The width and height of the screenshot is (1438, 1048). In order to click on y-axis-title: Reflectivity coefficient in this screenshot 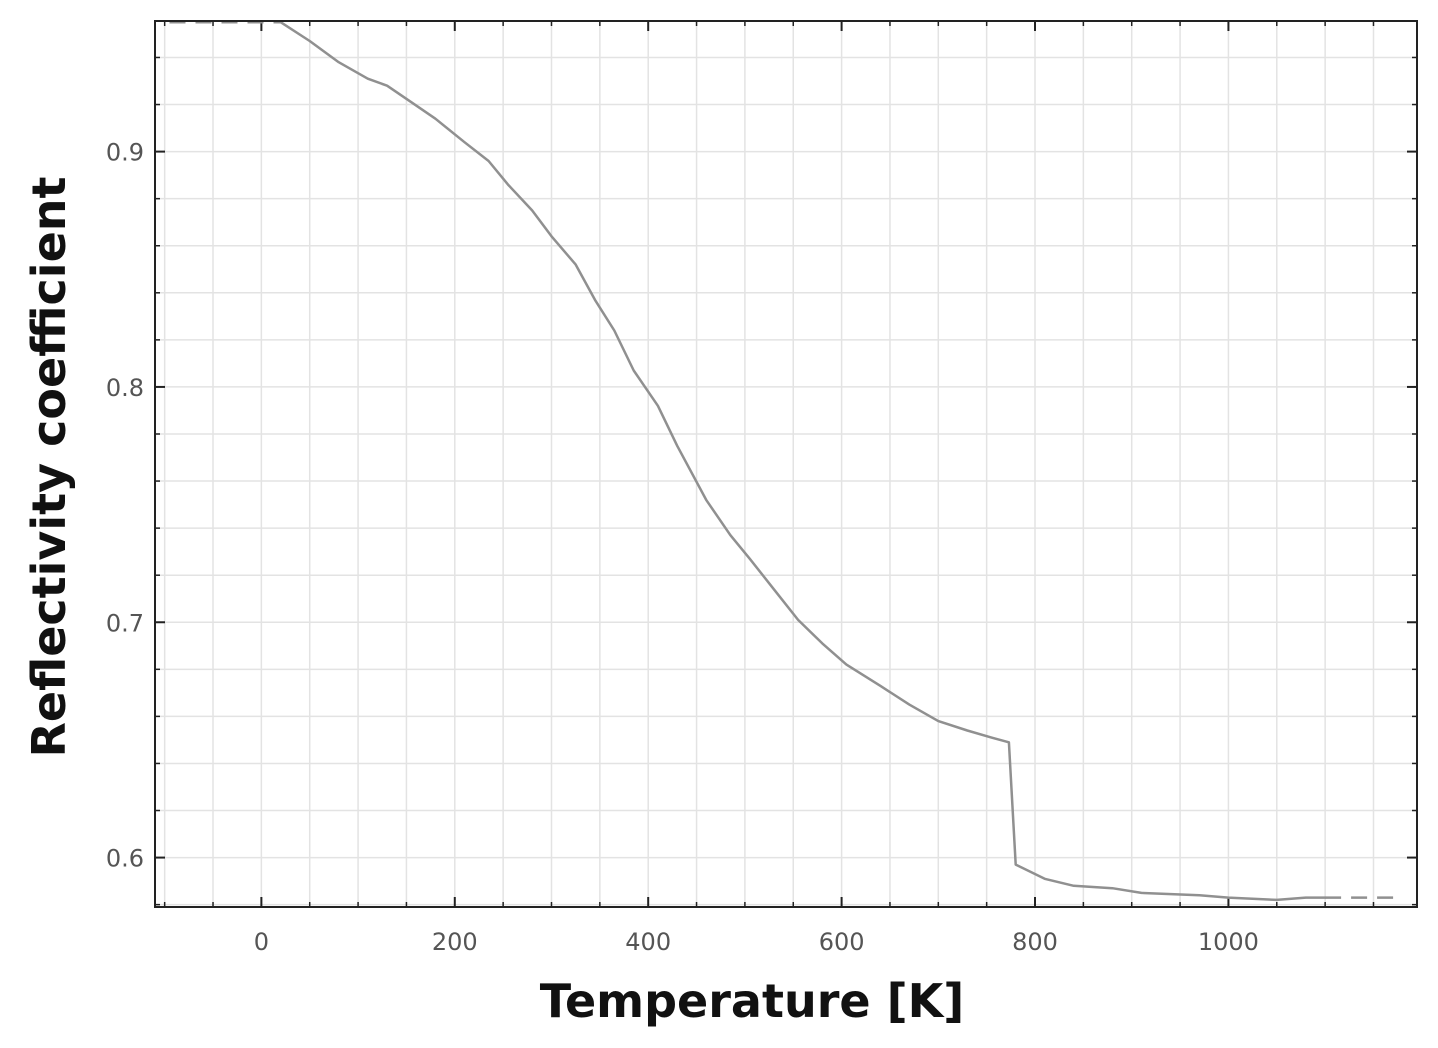, I will do `click(49, 466)`.